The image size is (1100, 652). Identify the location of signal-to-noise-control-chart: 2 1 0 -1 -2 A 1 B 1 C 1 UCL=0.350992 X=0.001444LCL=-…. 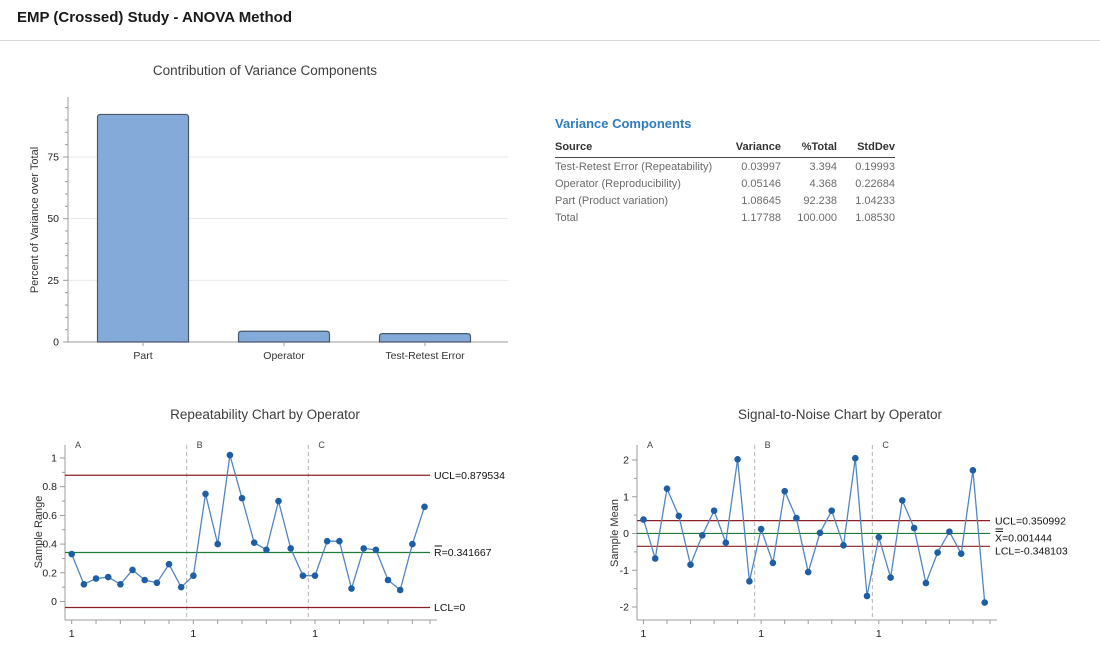
(838, 540).